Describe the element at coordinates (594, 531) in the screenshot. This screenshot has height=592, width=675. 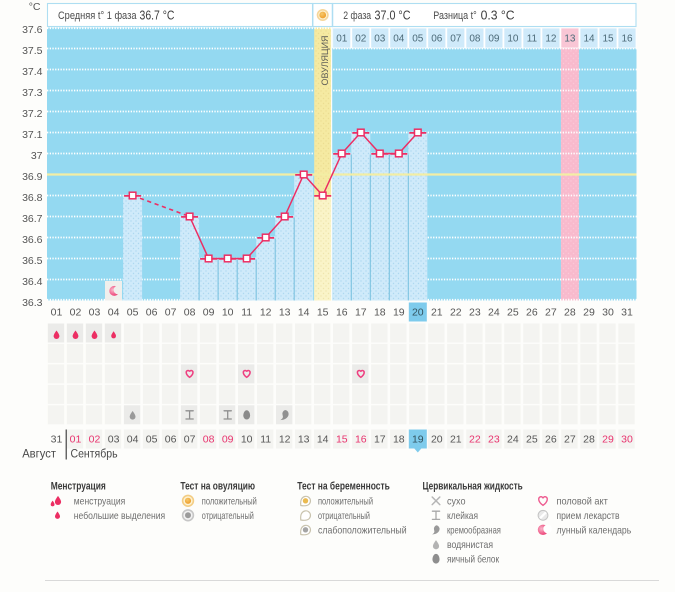
I see `svg-text: лунный календарь` at that location.